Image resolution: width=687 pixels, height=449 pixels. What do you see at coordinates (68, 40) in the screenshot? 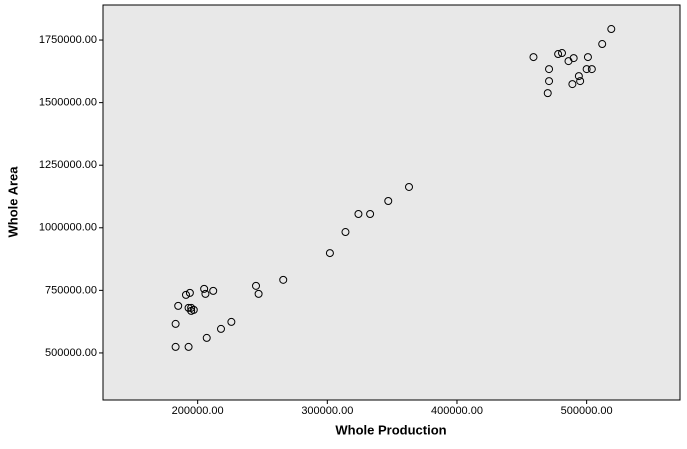
I see `y-tick-label: 1750000.00` at bounding box center [68, 40].